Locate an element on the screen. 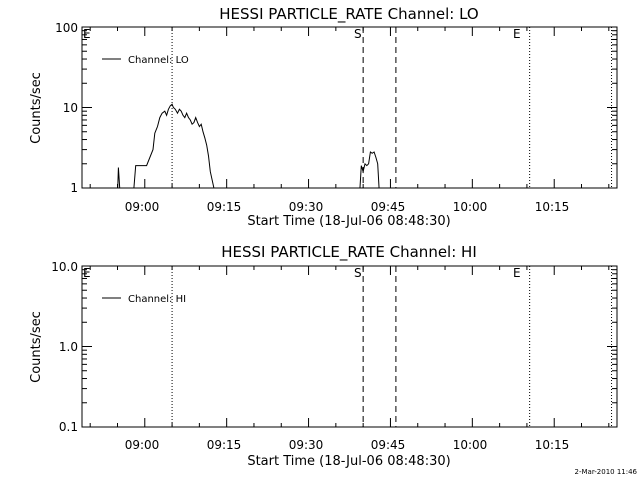 This screenshot has width=640, height=480. panel-lo-y-axis-label: Counts/sec is located at coordinates (36, 108).